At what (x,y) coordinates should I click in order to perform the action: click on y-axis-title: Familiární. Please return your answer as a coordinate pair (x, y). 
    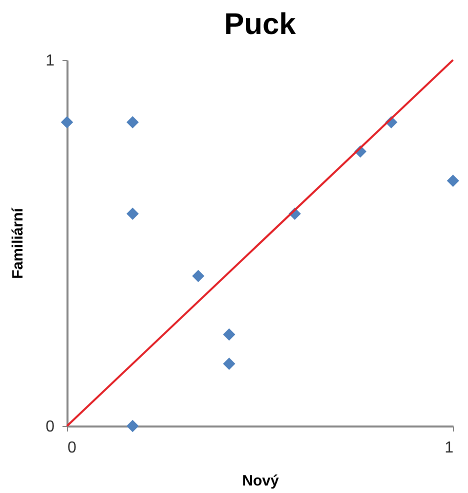
    Looking at the image, I should click on (18, 243).